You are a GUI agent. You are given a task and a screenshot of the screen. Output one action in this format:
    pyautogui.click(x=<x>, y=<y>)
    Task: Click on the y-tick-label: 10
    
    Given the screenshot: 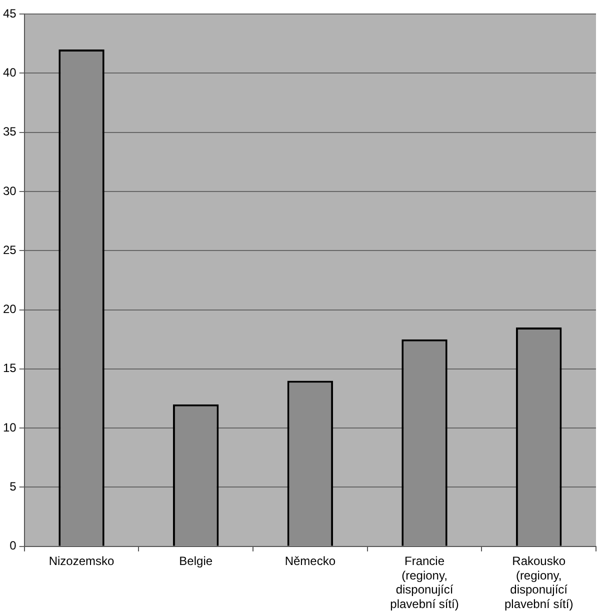 What is the action you would take?
    pyautogui.click(x=9, y=427)
    